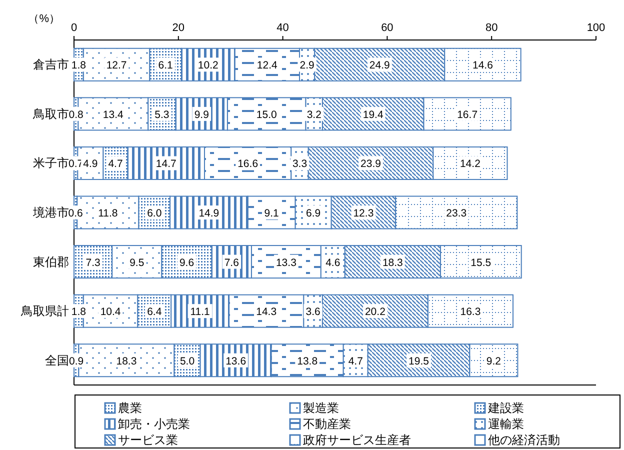 This screenshot has width=624, height=450. What do you see at coordinates (130, 408) in the screenshot?
I see `legend-label: 農業` at bounding box center [130, 408].